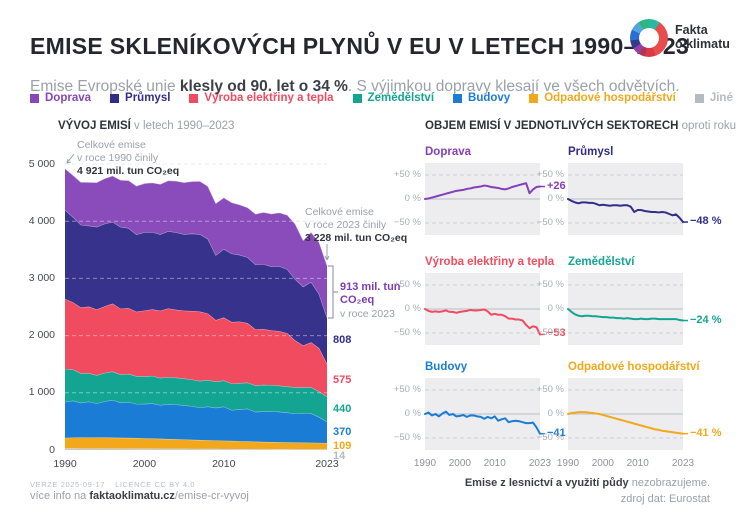 The height and width of the screenshot is (523, 740). I want to click on annotation-value: 3 228 mil. tun CO₂eq, so click(356, 237).